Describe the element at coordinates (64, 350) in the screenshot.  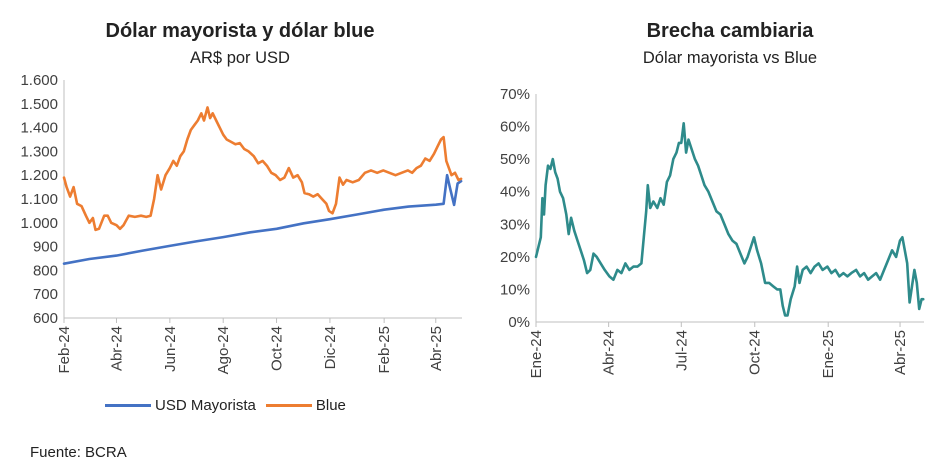
I see `left-x-tick-label: Feb-24` at that location.